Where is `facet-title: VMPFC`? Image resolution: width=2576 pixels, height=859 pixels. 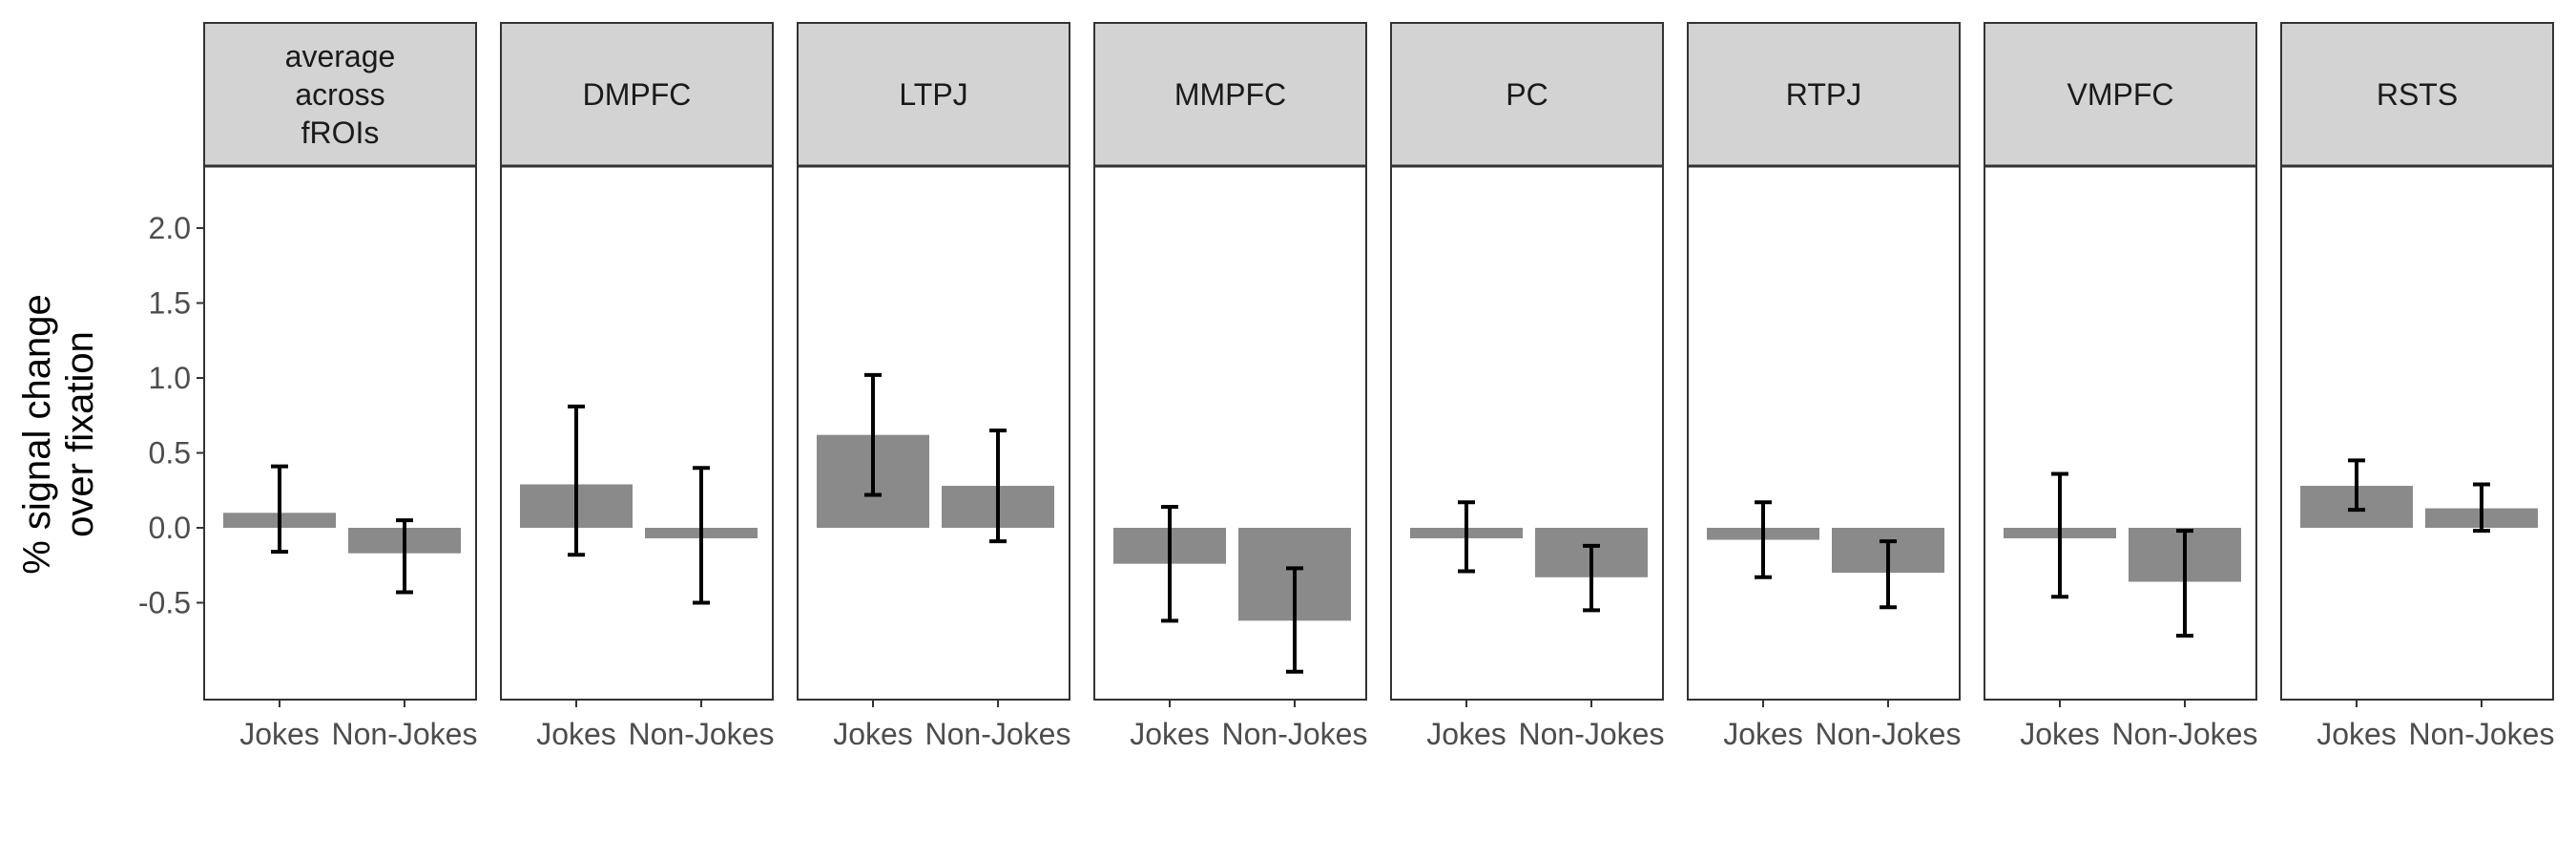
facet-title: VMPFC is located at coordinates (2120, 94).